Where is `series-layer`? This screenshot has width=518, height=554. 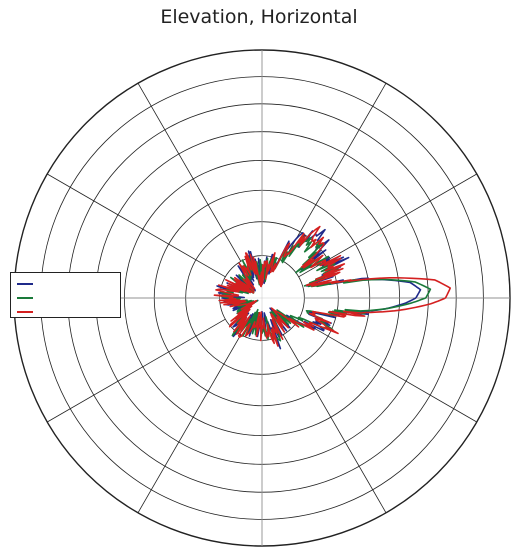 series-layer is located at coordinates (332, 287).